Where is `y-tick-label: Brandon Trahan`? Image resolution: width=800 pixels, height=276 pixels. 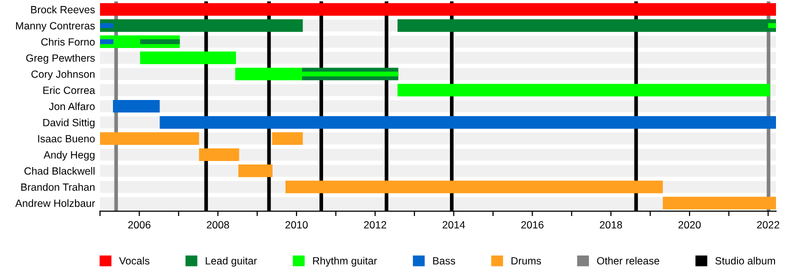 y-tick-label: Brandon Trahan is located at coordinates (57, 187).